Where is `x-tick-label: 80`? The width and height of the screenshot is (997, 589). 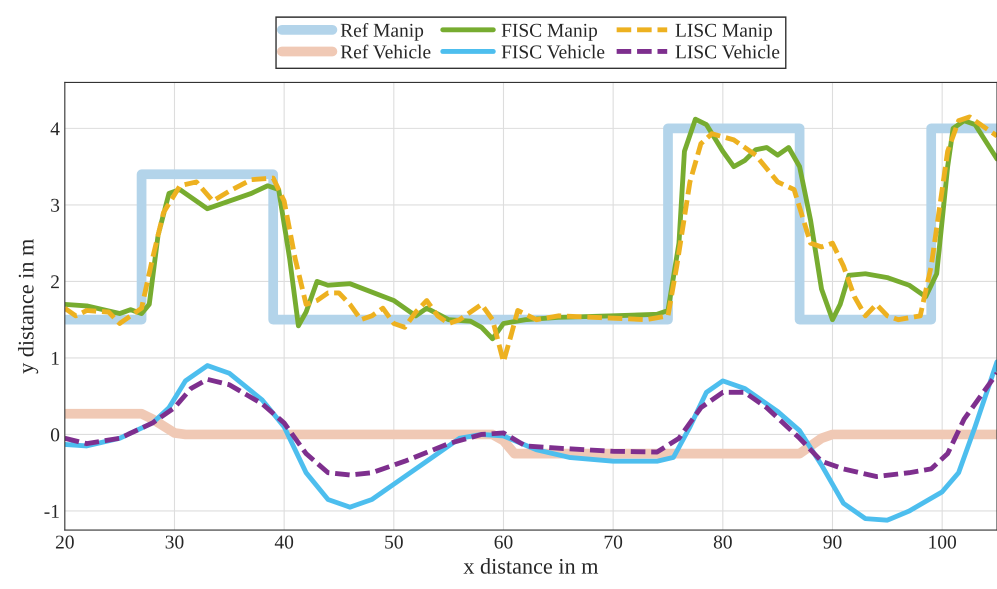
x-tick-label: 80 is located at coordinates (723, 542).